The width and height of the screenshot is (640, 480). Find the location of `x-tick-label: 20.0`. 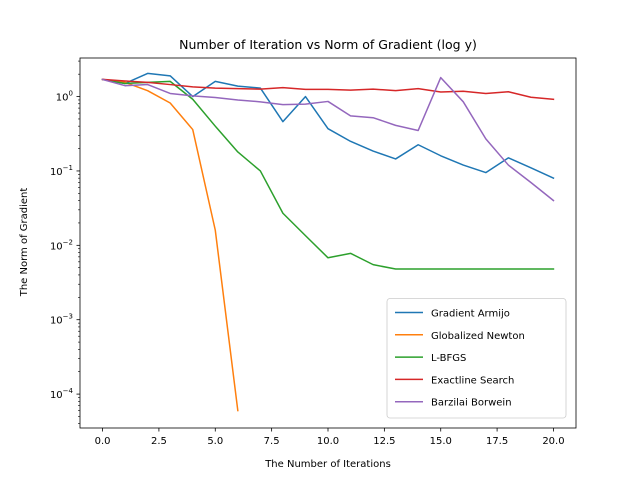

x-tick-label: 20.0 is located at coordinates (553, 441).